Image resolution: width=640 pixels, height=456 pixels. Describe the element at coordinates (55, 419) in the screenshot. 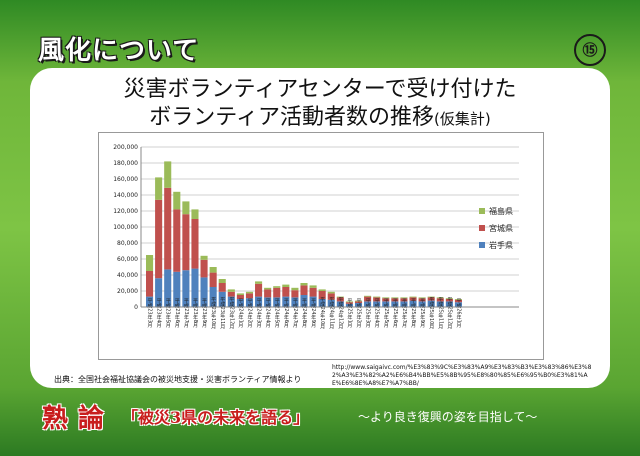

I see `footer-prefix-1: 熟` at that location.